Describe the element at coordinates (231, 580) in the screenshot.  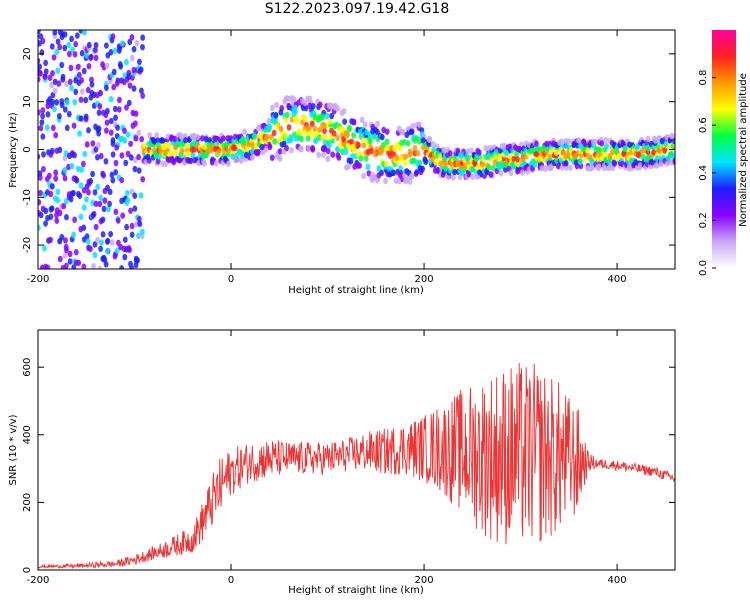
I see `snr-x-tick-label: 0` at that location.